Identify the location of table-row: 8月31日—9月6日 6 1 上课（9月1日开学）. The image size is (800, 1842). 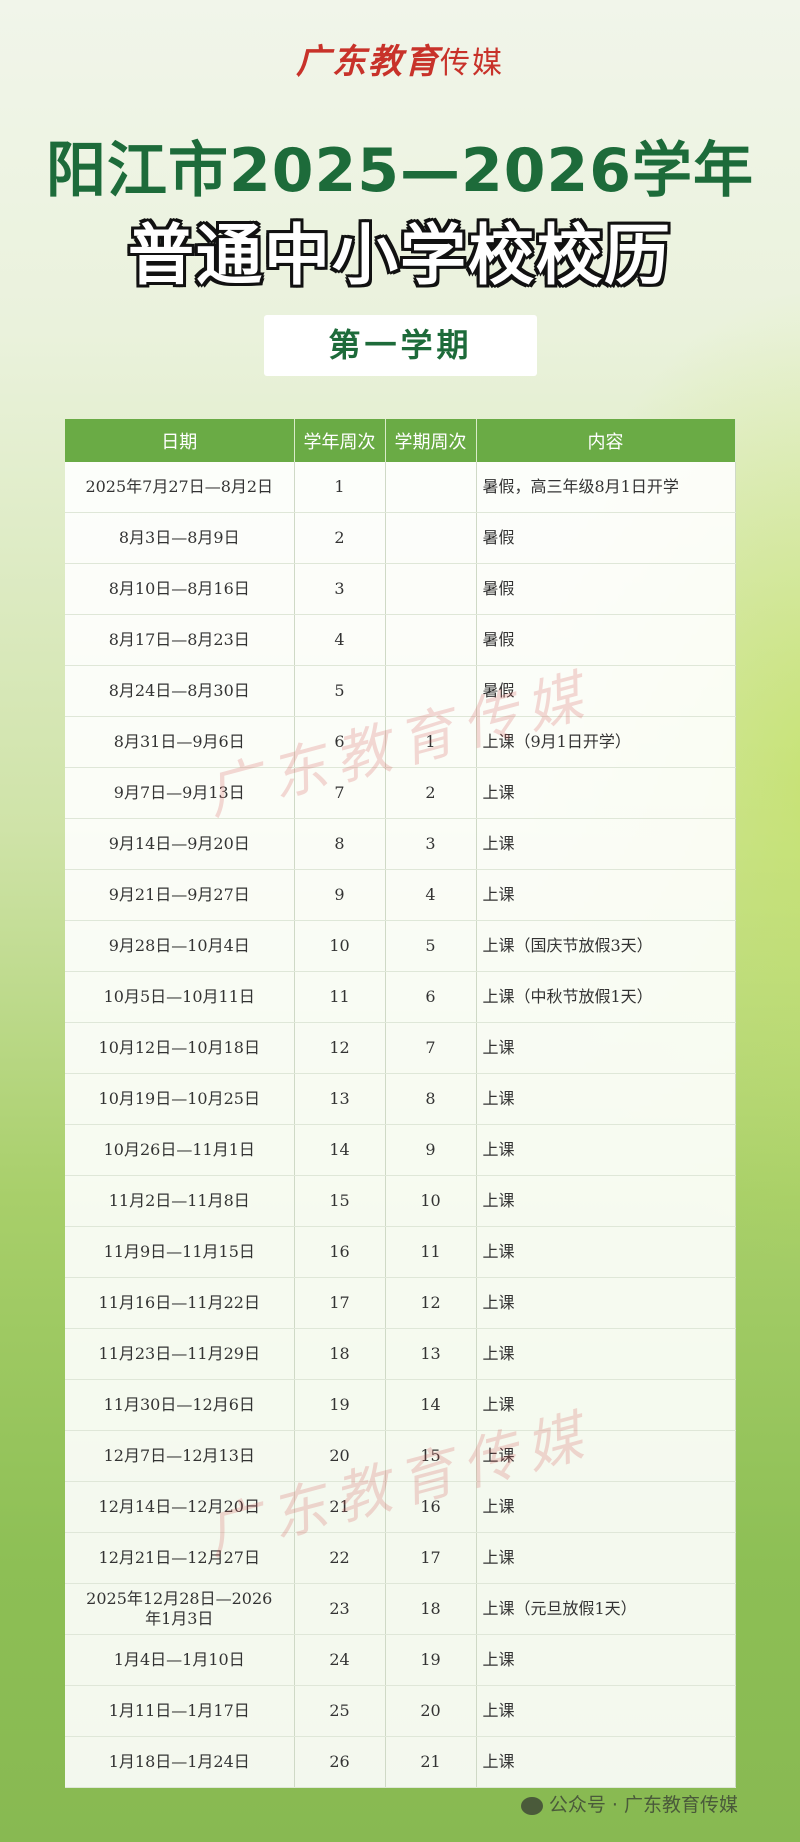
(400, 742).